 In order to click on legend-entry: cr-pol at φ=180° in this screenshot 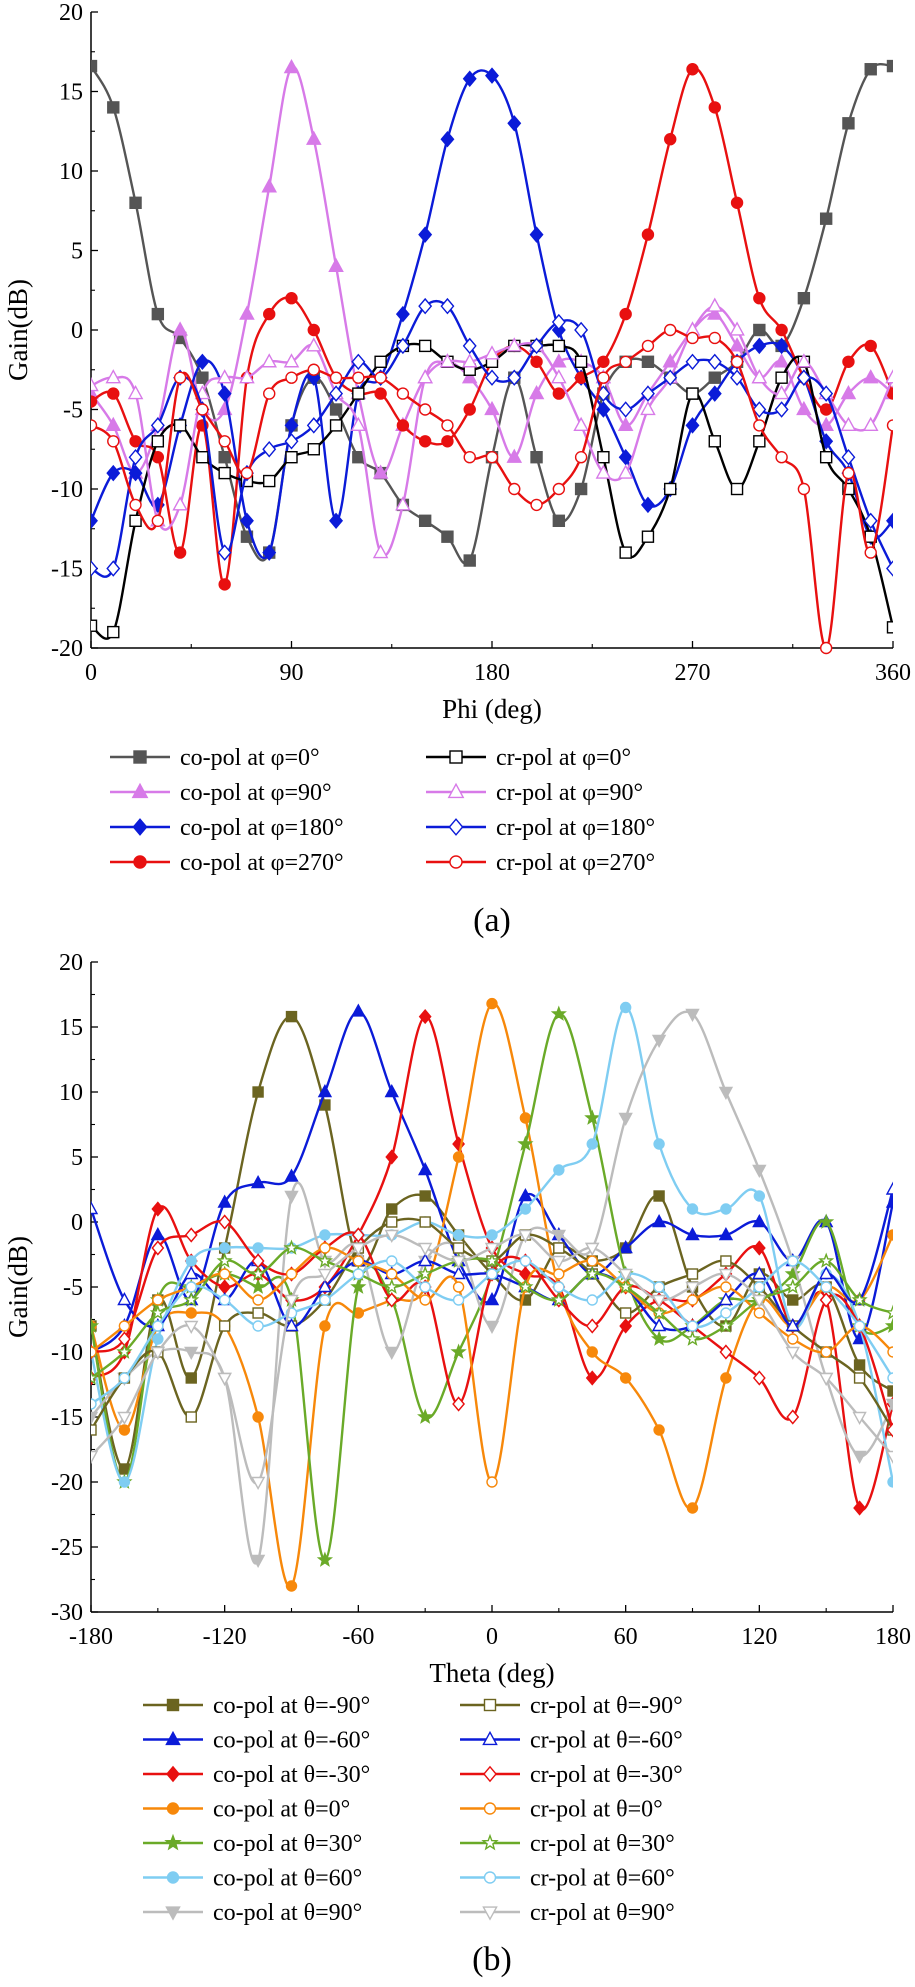, I will do `click(540, 828)`.